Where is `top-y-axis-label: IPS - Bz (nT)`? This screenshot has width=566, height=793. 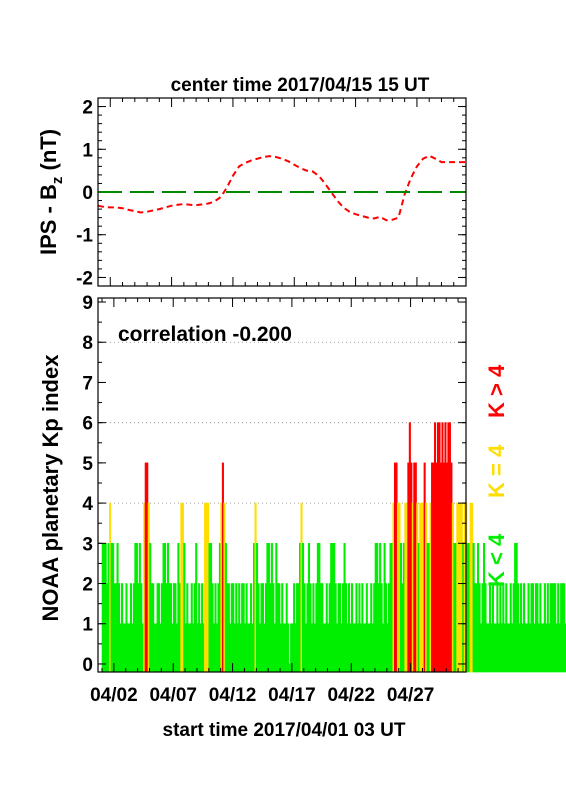
top-y-axis-label: IPS - Bz (nT) is located at coordinates (51, 192).